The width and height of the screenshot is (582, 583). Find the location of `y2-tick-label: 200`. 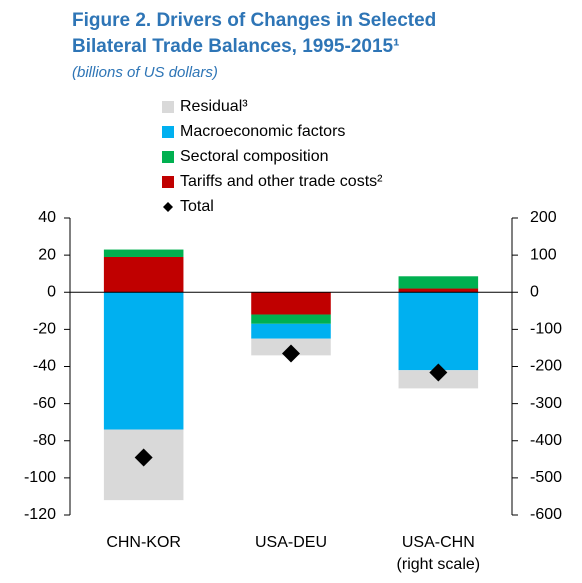

y2-tick-label: 200 is located at coordinates (543, 217).